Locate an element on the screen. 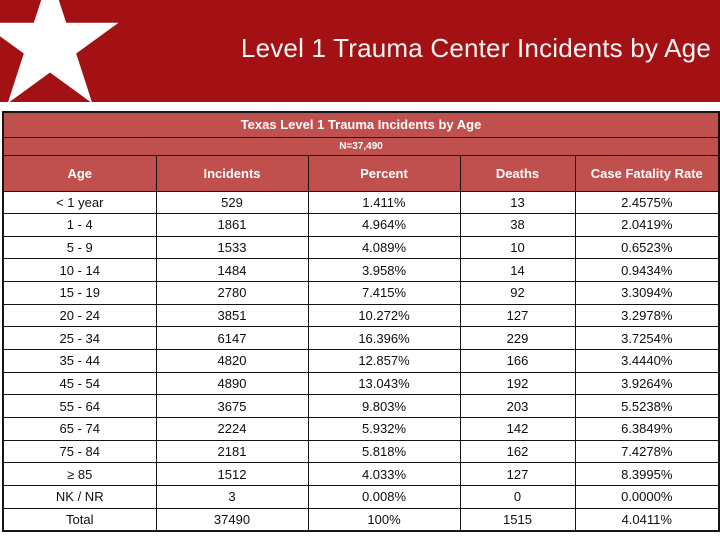  column-header-age: Age is located at coordinates (79, 173).